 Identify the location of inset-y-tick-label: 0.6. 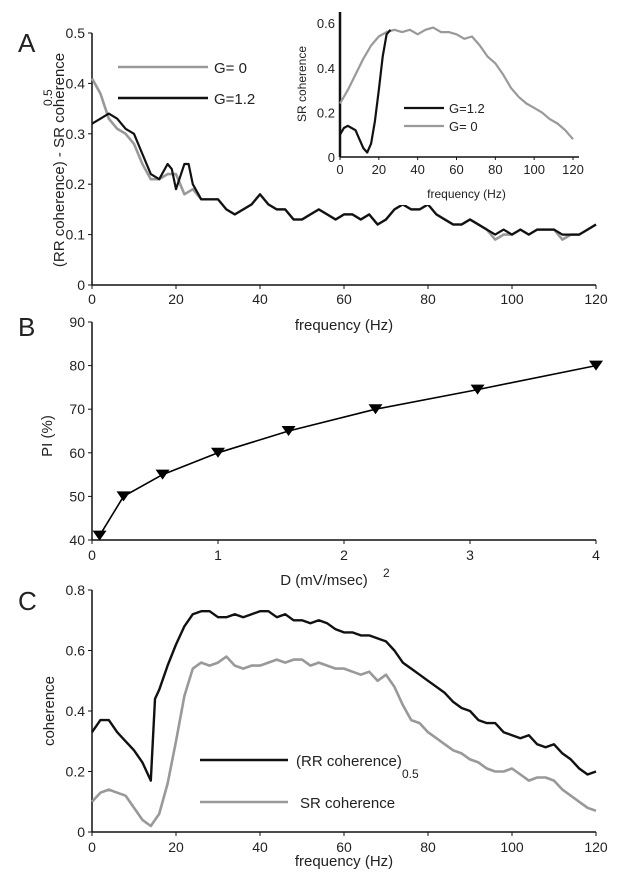
(326, 23).